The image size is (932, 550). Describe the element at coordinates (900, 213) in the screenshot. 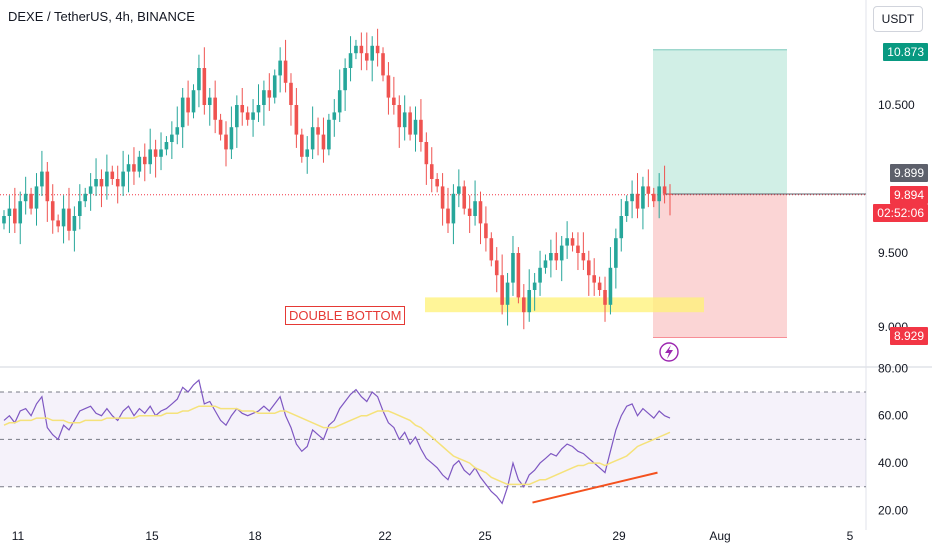

I see `countdown-tag: 02:52:06` at that location.